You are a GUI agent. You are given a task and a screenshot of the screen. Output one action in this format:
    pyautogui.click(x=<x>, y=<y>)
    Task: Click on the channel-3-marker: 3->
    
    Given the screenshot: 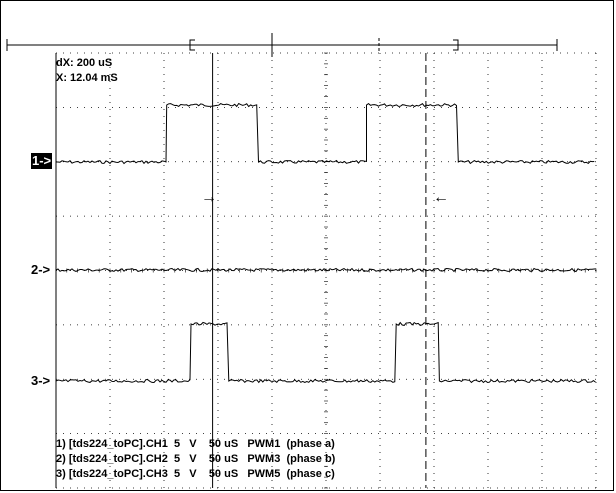 What is the action you would take?
    pyautogui.click(x=41, y=380)
    